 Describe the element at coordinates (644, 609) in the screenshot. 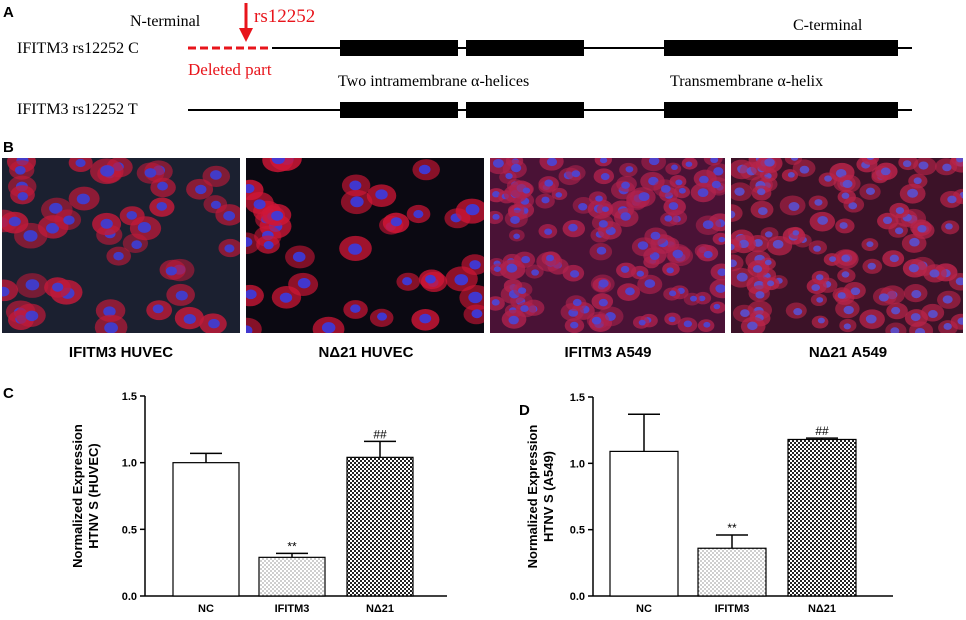

I see `category-label: NC` at that location.